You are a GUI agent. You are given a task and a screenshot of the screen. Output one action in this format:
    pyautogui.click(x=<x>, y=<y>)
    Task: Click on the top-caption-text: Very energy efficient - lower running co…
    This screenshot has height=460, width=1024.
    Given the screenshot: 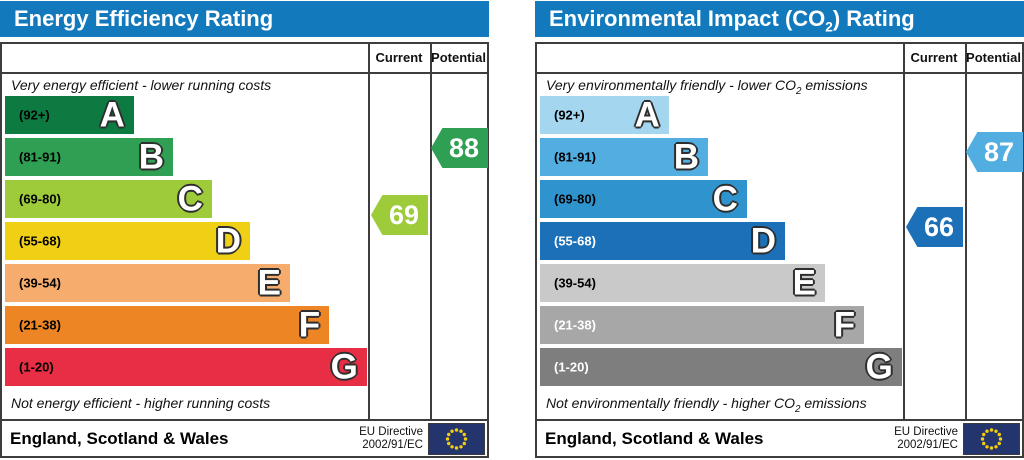 What is the action you would take?
    pyautogui.click(x=141, y=85)
    